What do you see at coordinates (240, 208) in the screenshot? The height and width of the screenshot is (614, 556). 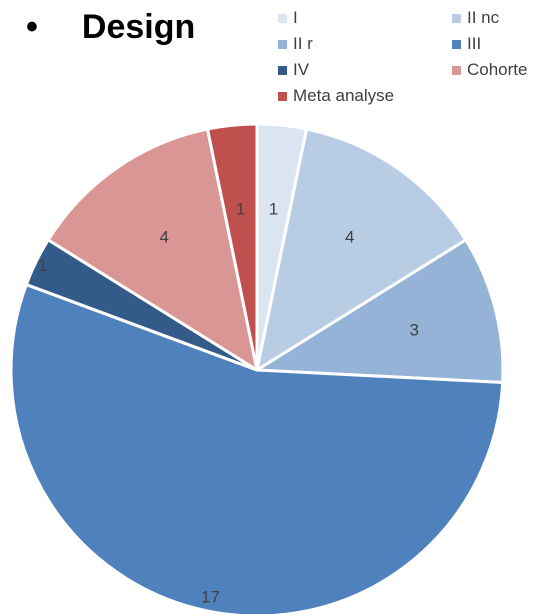 I see `data-label-meta-analyse: 1` at bounding box center [240, 208].